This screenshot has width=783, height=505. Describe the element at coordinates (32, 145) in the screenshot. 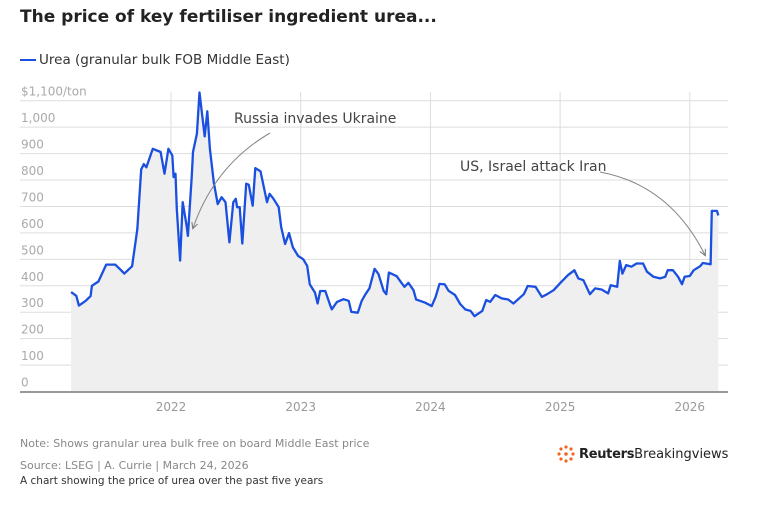

I see `y-tick-label: 900` at that location.